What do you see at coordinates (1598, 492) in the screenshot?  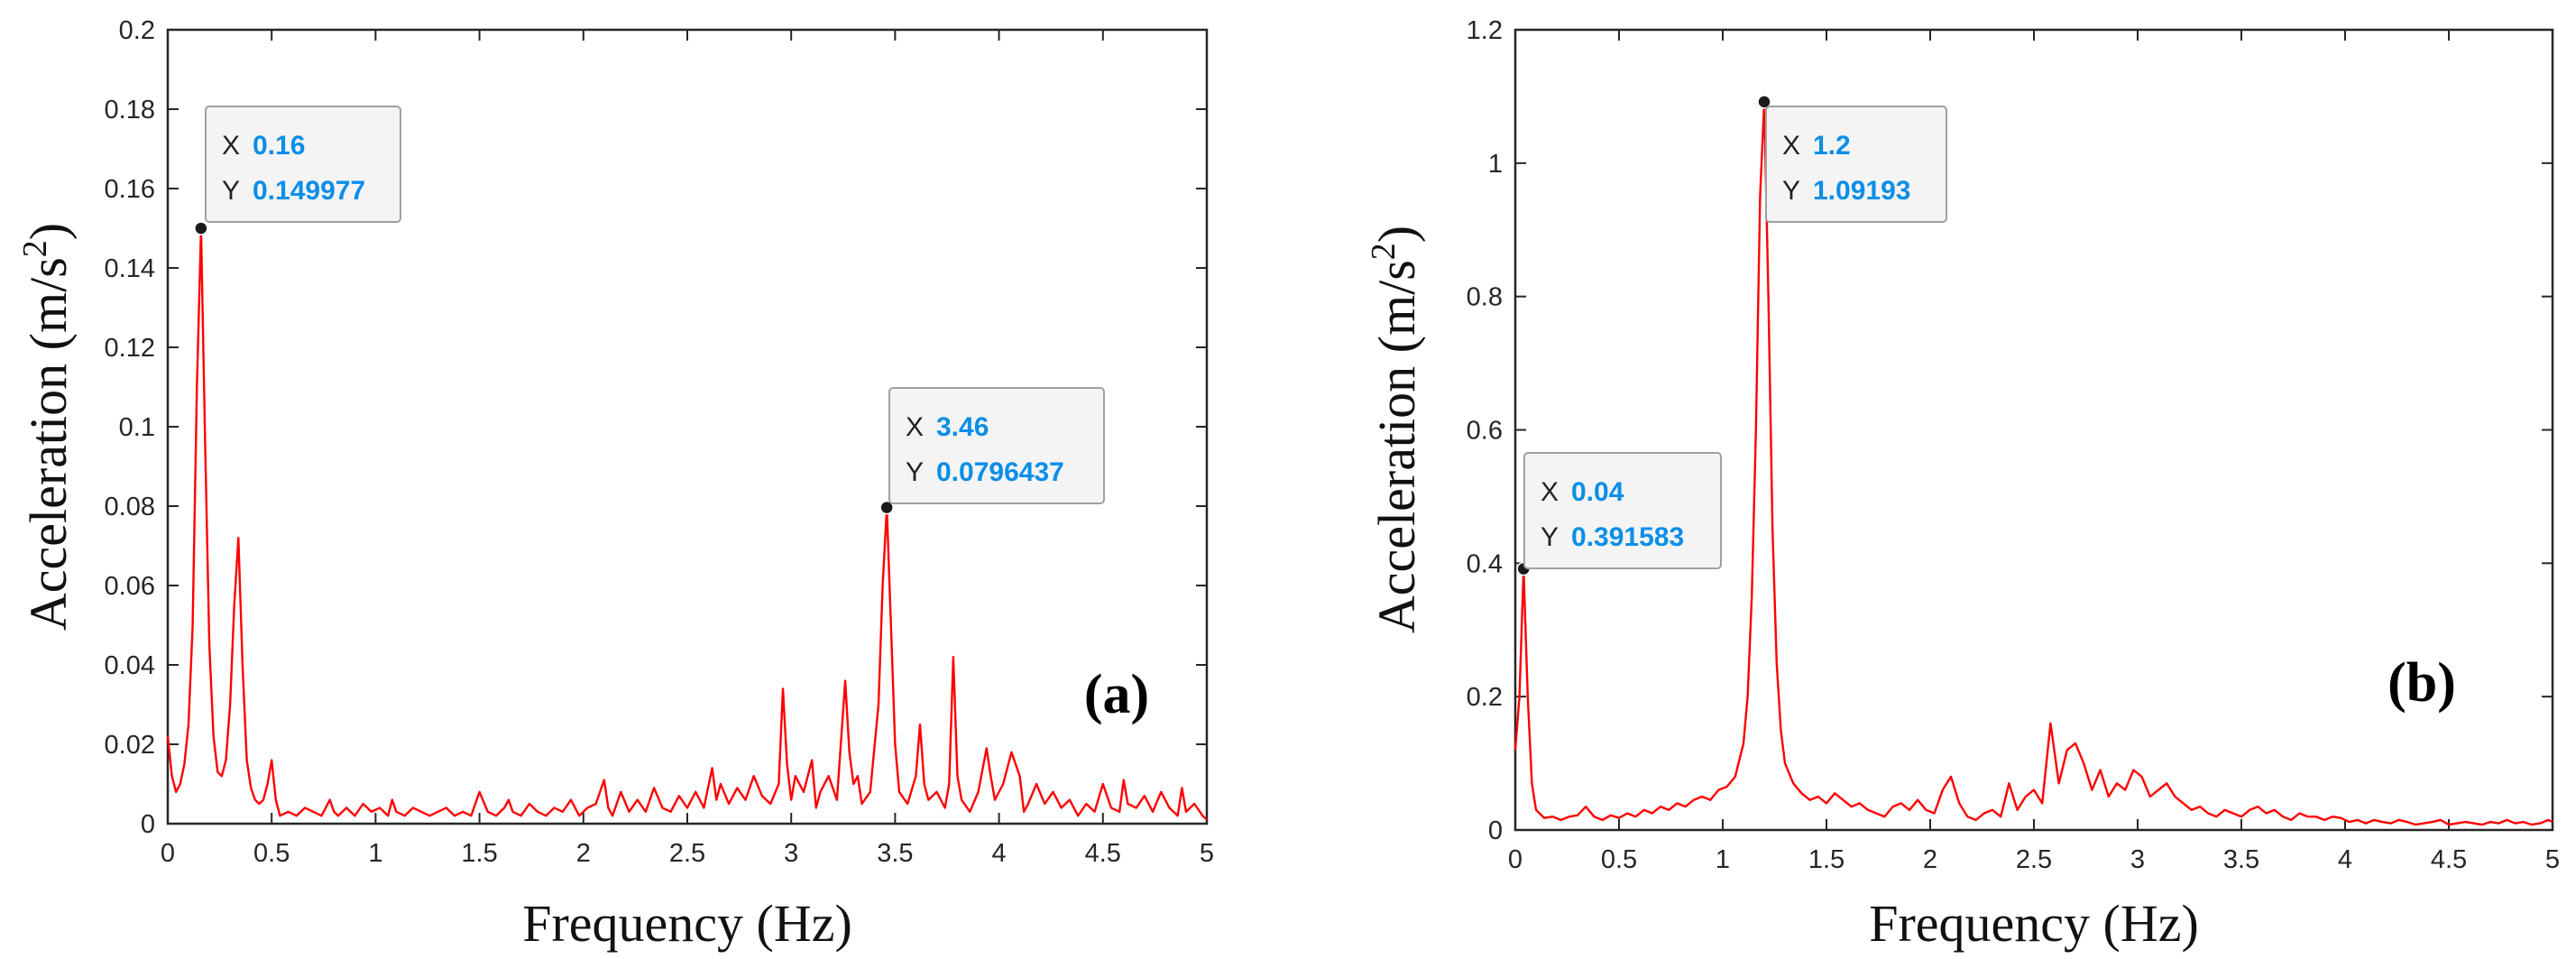 I see `datatip-x-value: 0.04` at bounding box center [1598, 492].